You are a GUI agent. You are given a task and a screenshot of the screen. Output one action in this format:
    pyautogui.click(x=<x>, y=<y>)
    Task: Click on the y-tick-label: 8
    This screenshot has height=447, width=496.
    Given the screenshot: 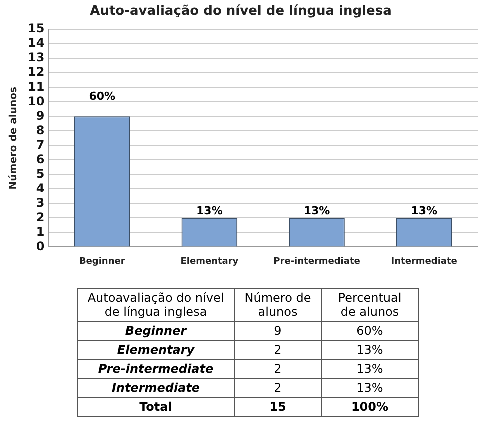 What is the action you would take?
    pyautogui.click(x=40, y=130)
    